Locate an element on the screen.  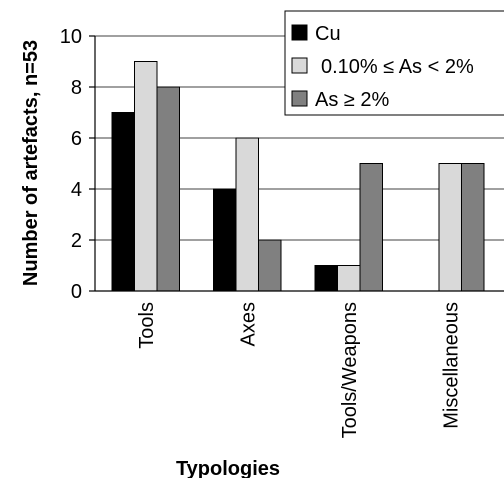
x-tick-label: Tools/Weapons is located at coordinates (350, 370).